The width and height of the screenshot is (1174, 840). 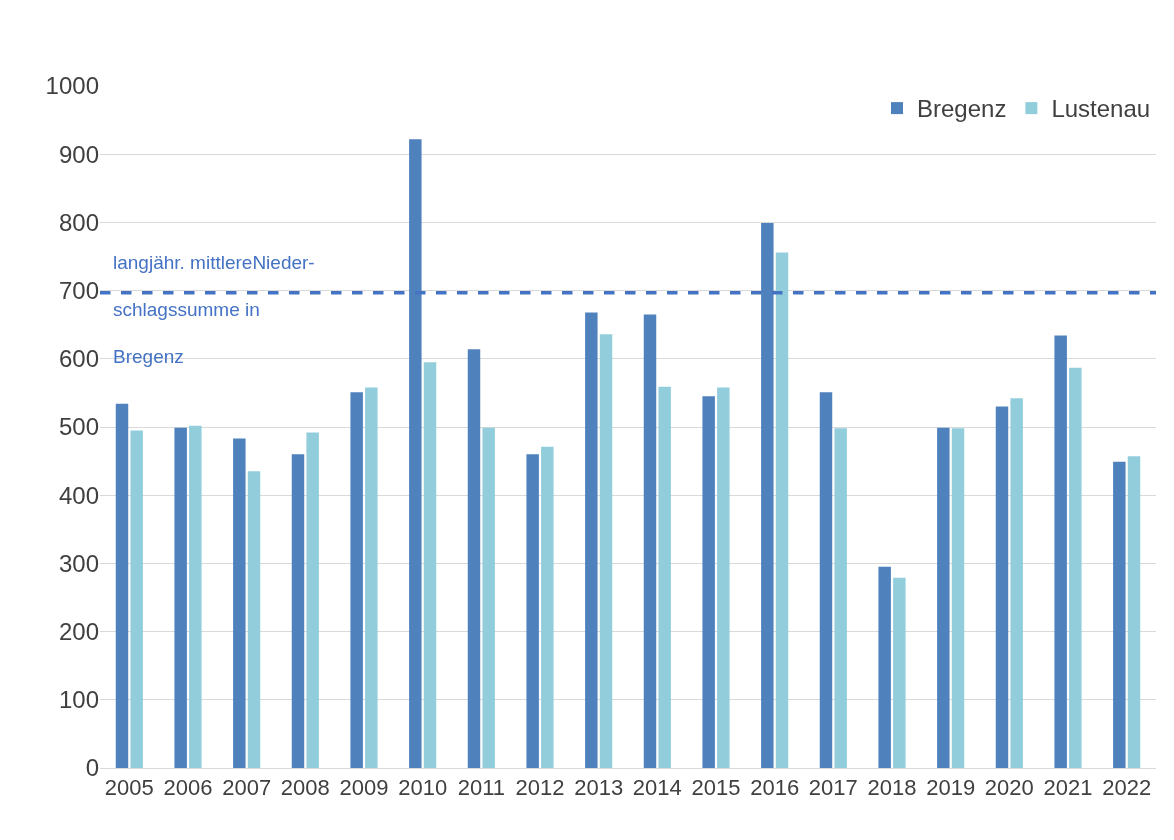 I want to click on y-tick-label: 900, so click(x=78, y=154).